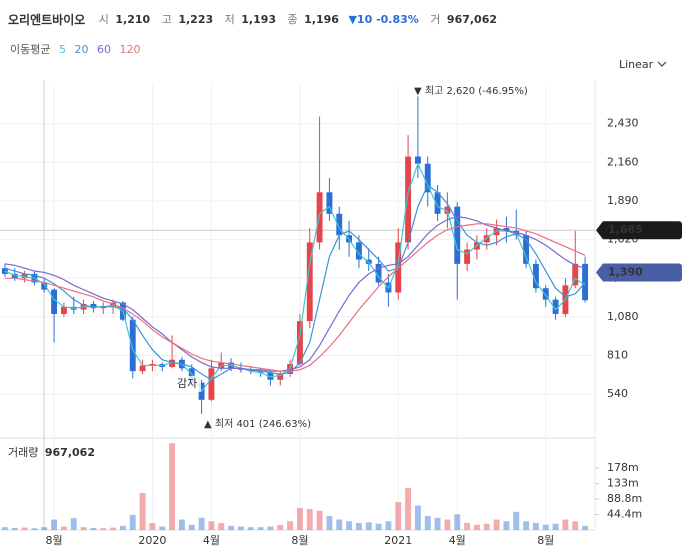 This screenshot has height=556, width=691. I want to click on value: 967,062, so click(472, 19).